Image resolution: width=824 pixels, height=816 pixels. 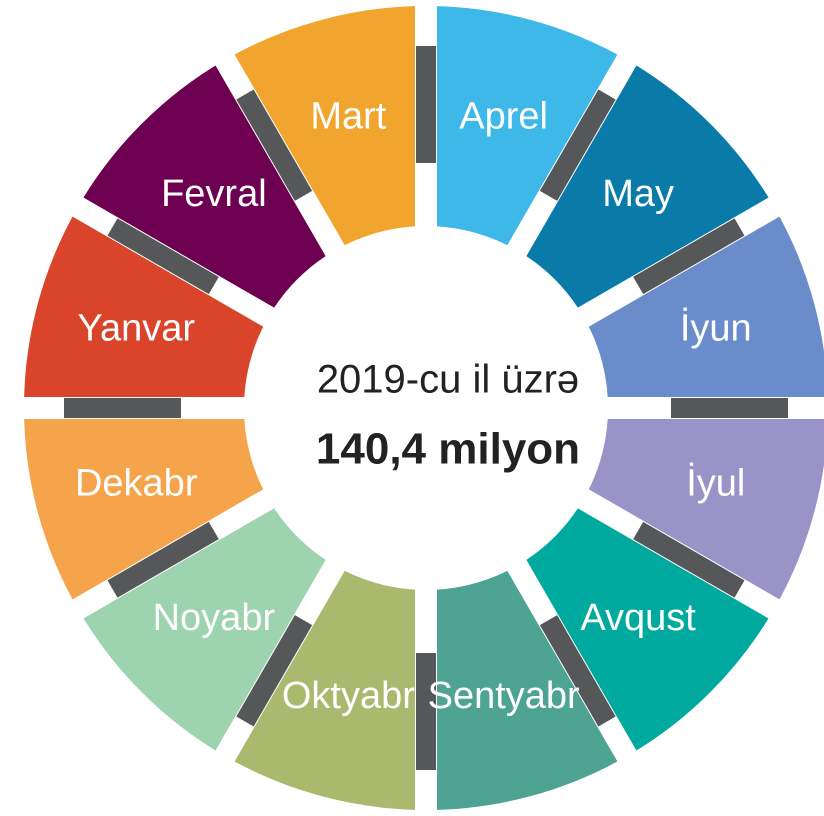 I want to click on segment-label: İyul, so click(x=715, y=483).